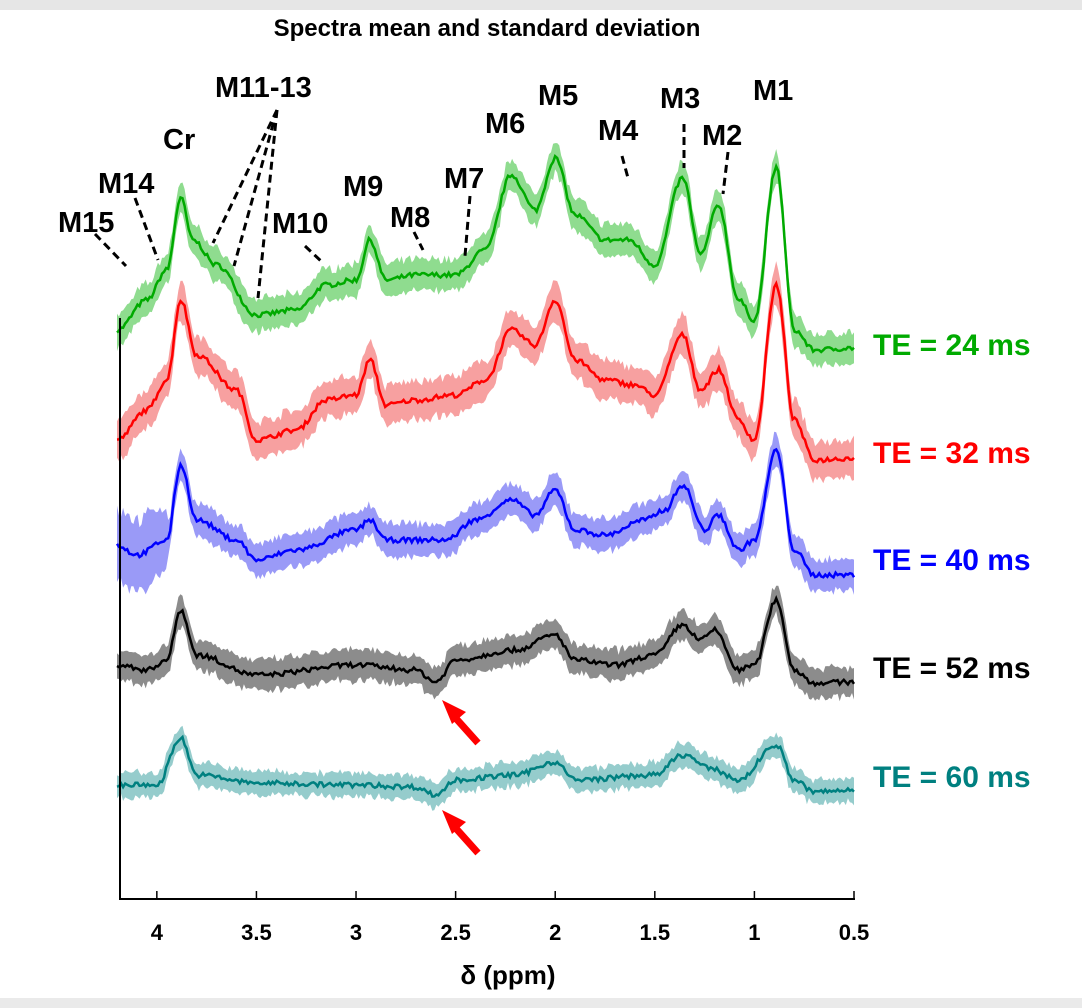 This screenshot has height=1008, width=1082. I want to click on x-tick-label: 1, so click(754, 932).